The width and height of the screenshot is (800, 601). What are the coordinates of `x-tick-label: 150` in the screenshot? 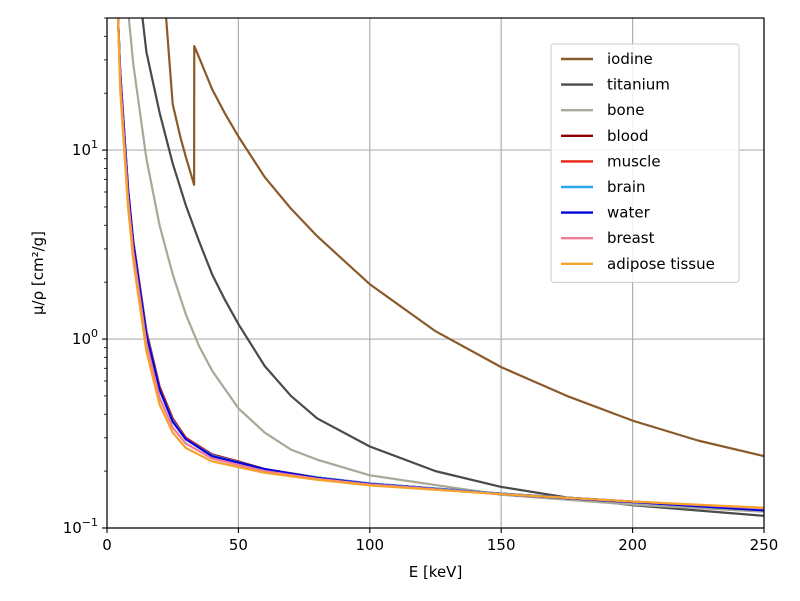 It's located at (501, 545).